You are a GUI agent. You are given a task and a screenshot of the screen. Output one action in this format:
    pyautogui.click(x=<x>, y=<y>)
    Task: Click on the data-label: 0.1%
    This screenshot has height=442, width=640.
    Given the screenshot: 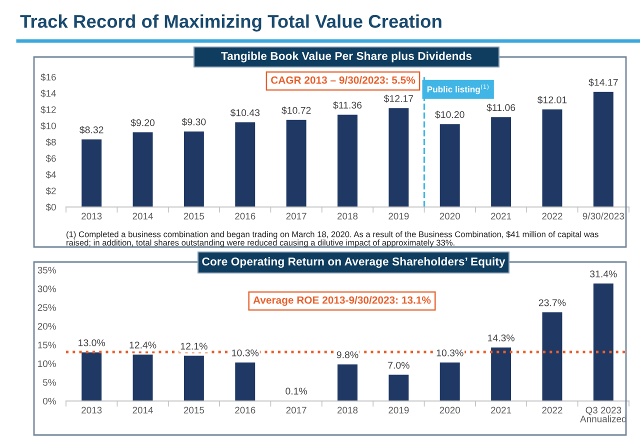 What is the action you would take?
    pyautogui.click(x=297, y=391)
    